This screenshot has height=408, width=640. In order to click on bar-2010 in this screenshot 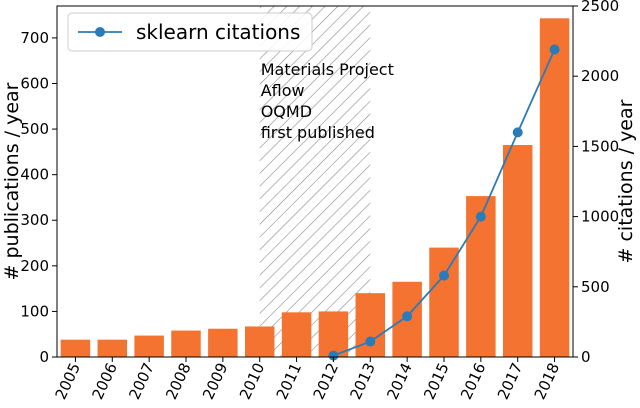, I will do `click(259, 341)`.